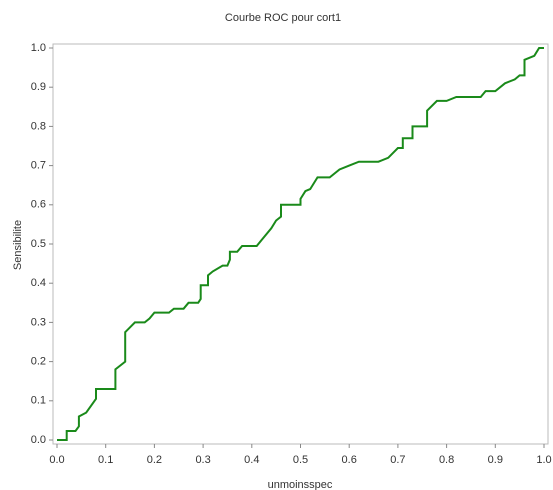 Image resolution: width=553 pixels, height=490 pixels. What do you see at coordinates (38, 362) in the screenshot?
I see `y-tick-label: 0.2` at bounding box center [38, 362].